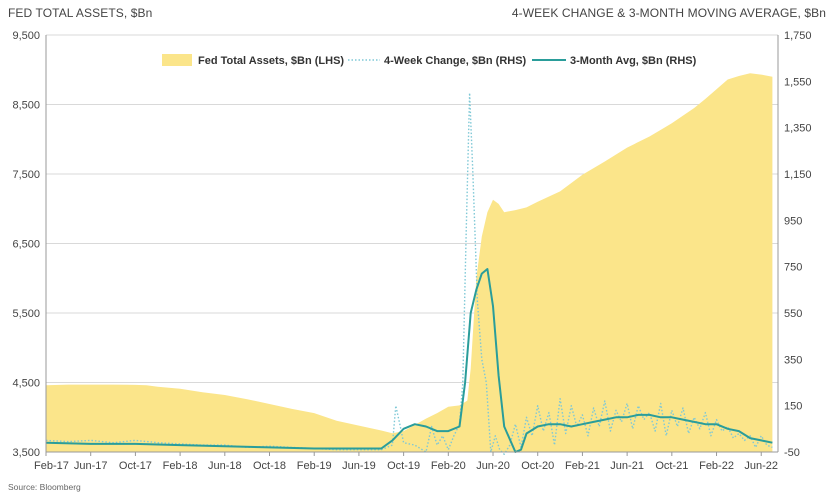  I want to click on legend-swatch-assets, so click(177, 60).